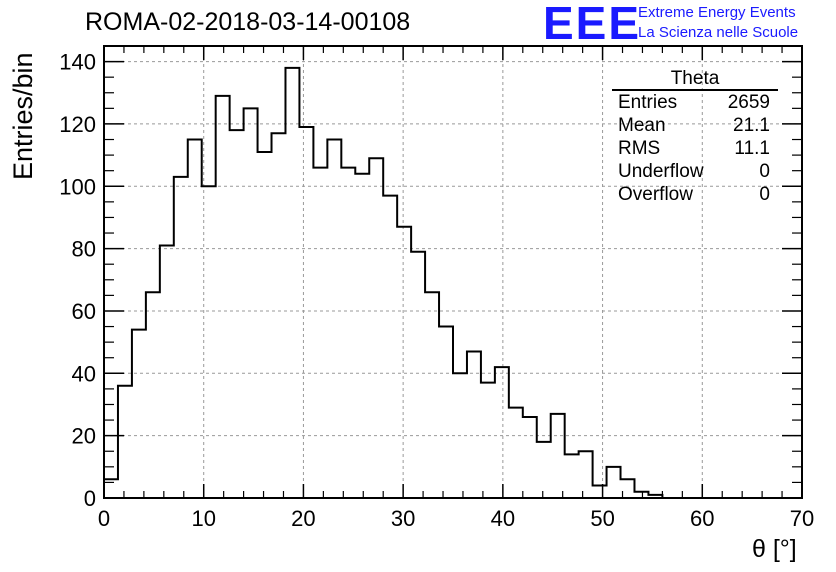  What do you see at coordinates (717, 12) in the screenshot?
I see `eee-logo-line1: Extreme Energy Events` at bounding box center [717, 12].